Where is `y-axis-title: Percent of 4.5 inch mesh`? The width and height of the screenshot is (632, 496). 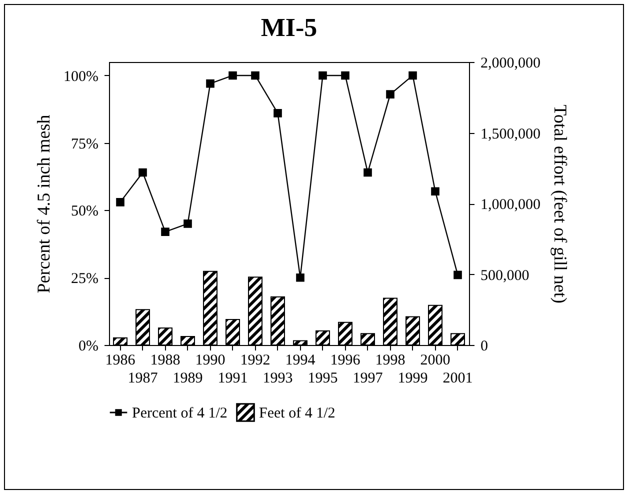
y-axis-title: Percent of 4.5 inch mesh is located at coordinates (44, 204).